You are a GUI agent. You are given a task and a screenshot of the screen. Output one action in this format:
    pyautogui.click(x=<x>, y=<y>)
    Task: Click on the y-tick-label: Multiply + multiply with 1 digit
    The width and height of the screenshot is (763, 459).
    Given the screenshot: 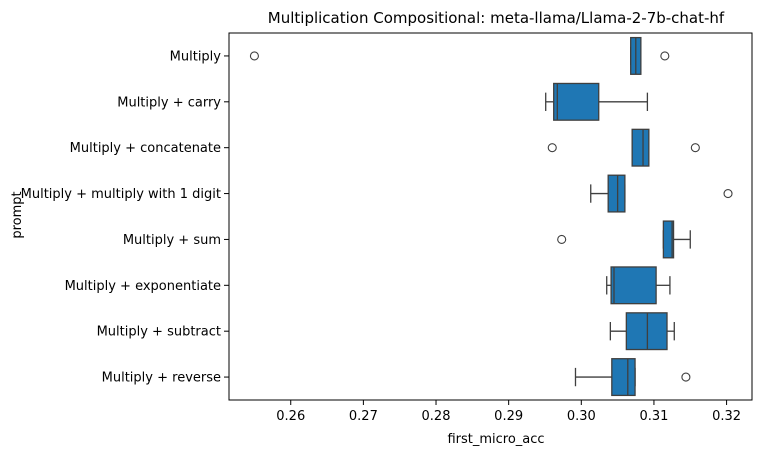 What is the action you would take?
    pyautogui.click(x=121, y=194)
    